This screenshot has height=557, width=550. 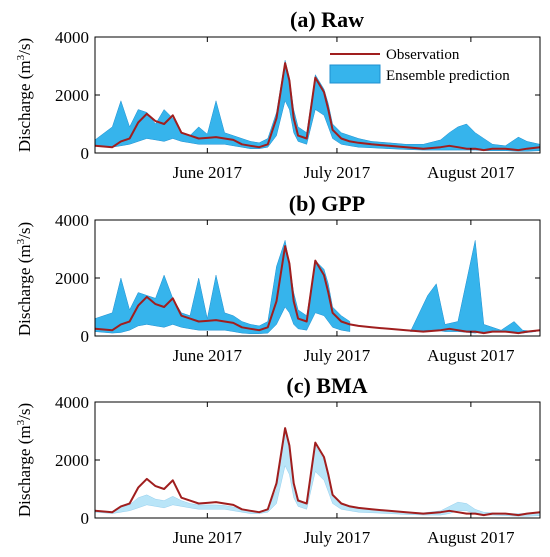 What do you see at coordinates (327, 19) in the screenshot?
I see `panel-title: (a) Raw` at bounding box center [327, 19].